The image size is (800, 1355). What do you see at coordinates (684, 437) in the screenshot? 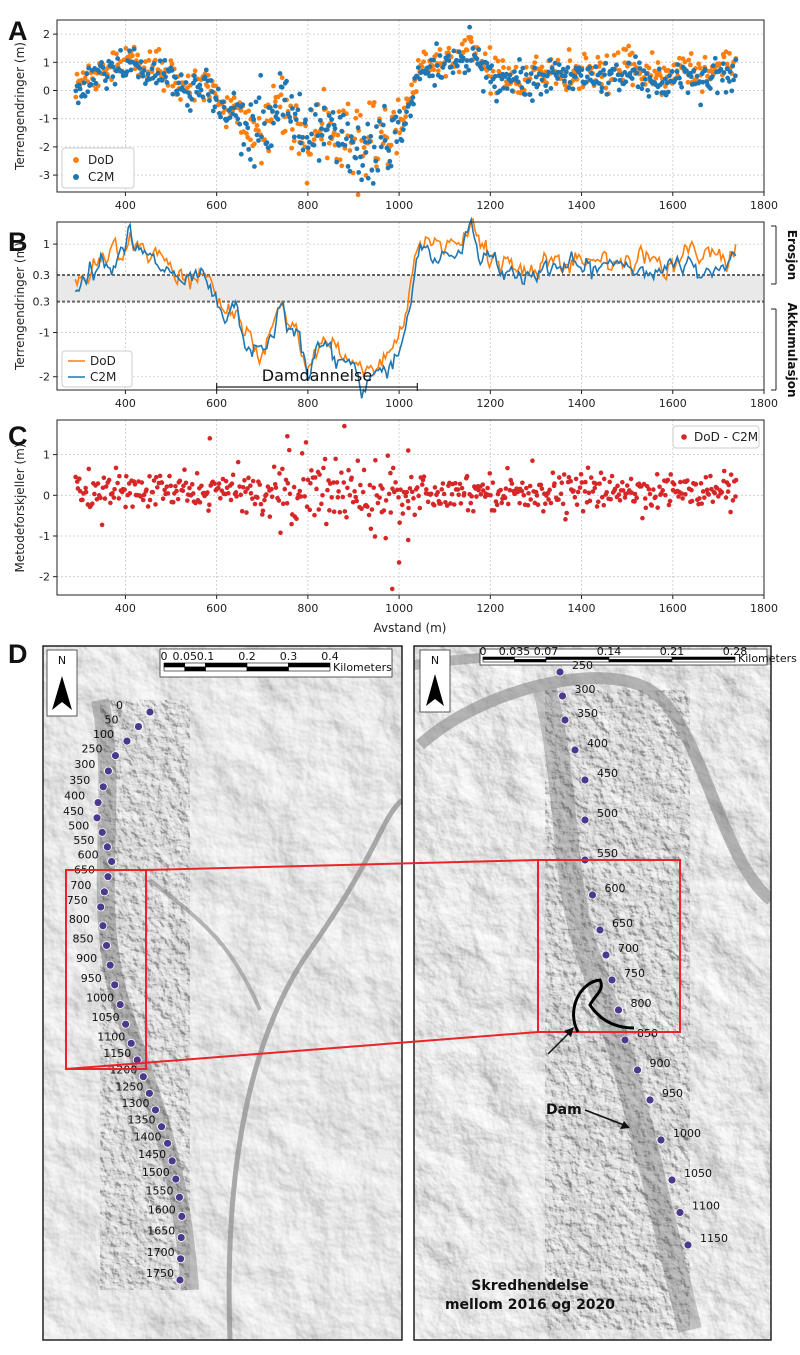
I see `legend-marker-diff` at bounding box center [684, 437].